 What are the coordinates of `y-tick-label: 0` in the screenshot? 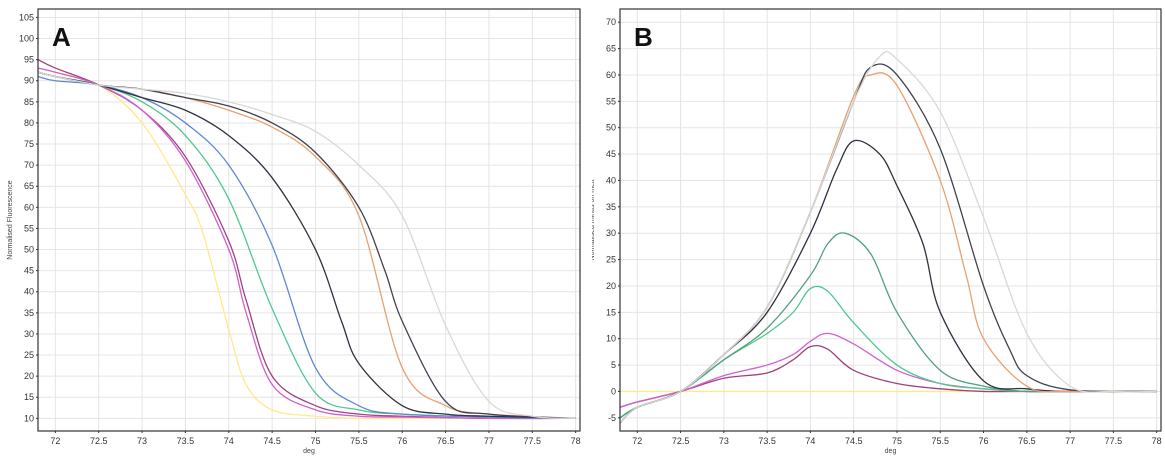 It's located at (613, 391).